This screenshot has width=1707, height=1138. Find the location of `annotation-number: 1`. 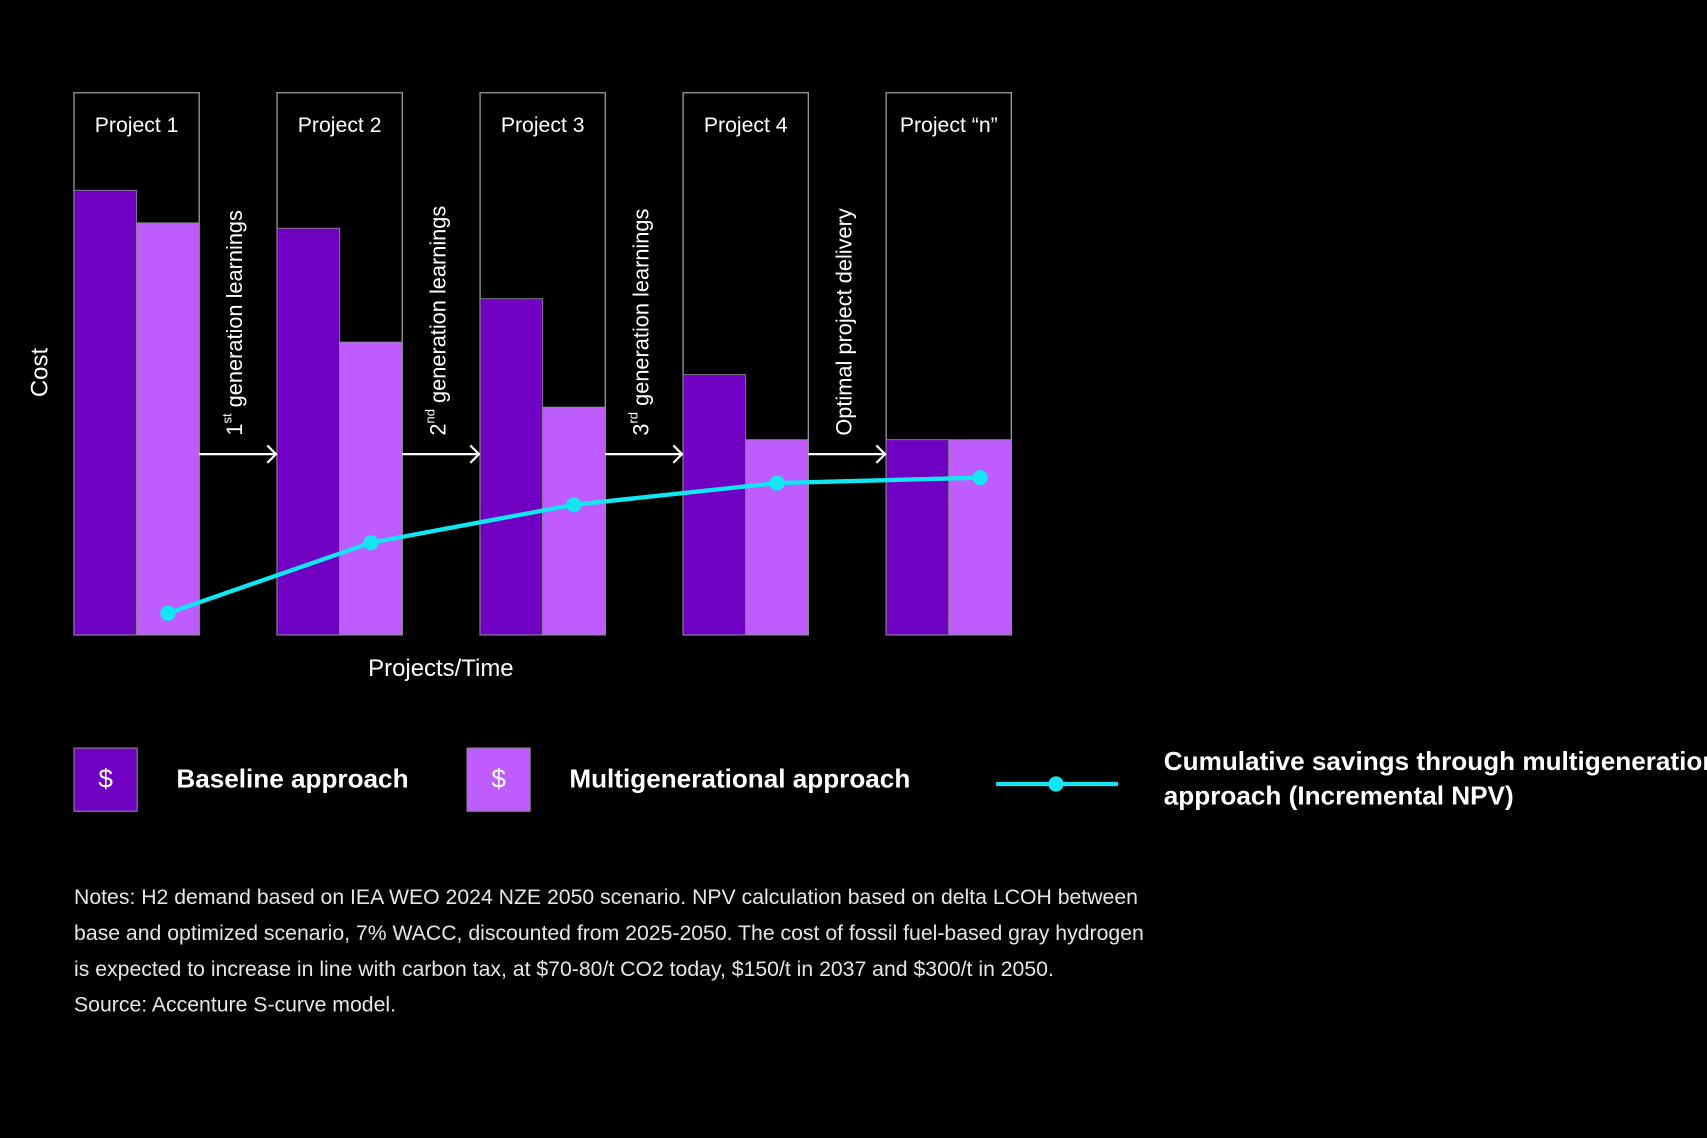

annotation-number: 1 is located at coordinates (234, 430).